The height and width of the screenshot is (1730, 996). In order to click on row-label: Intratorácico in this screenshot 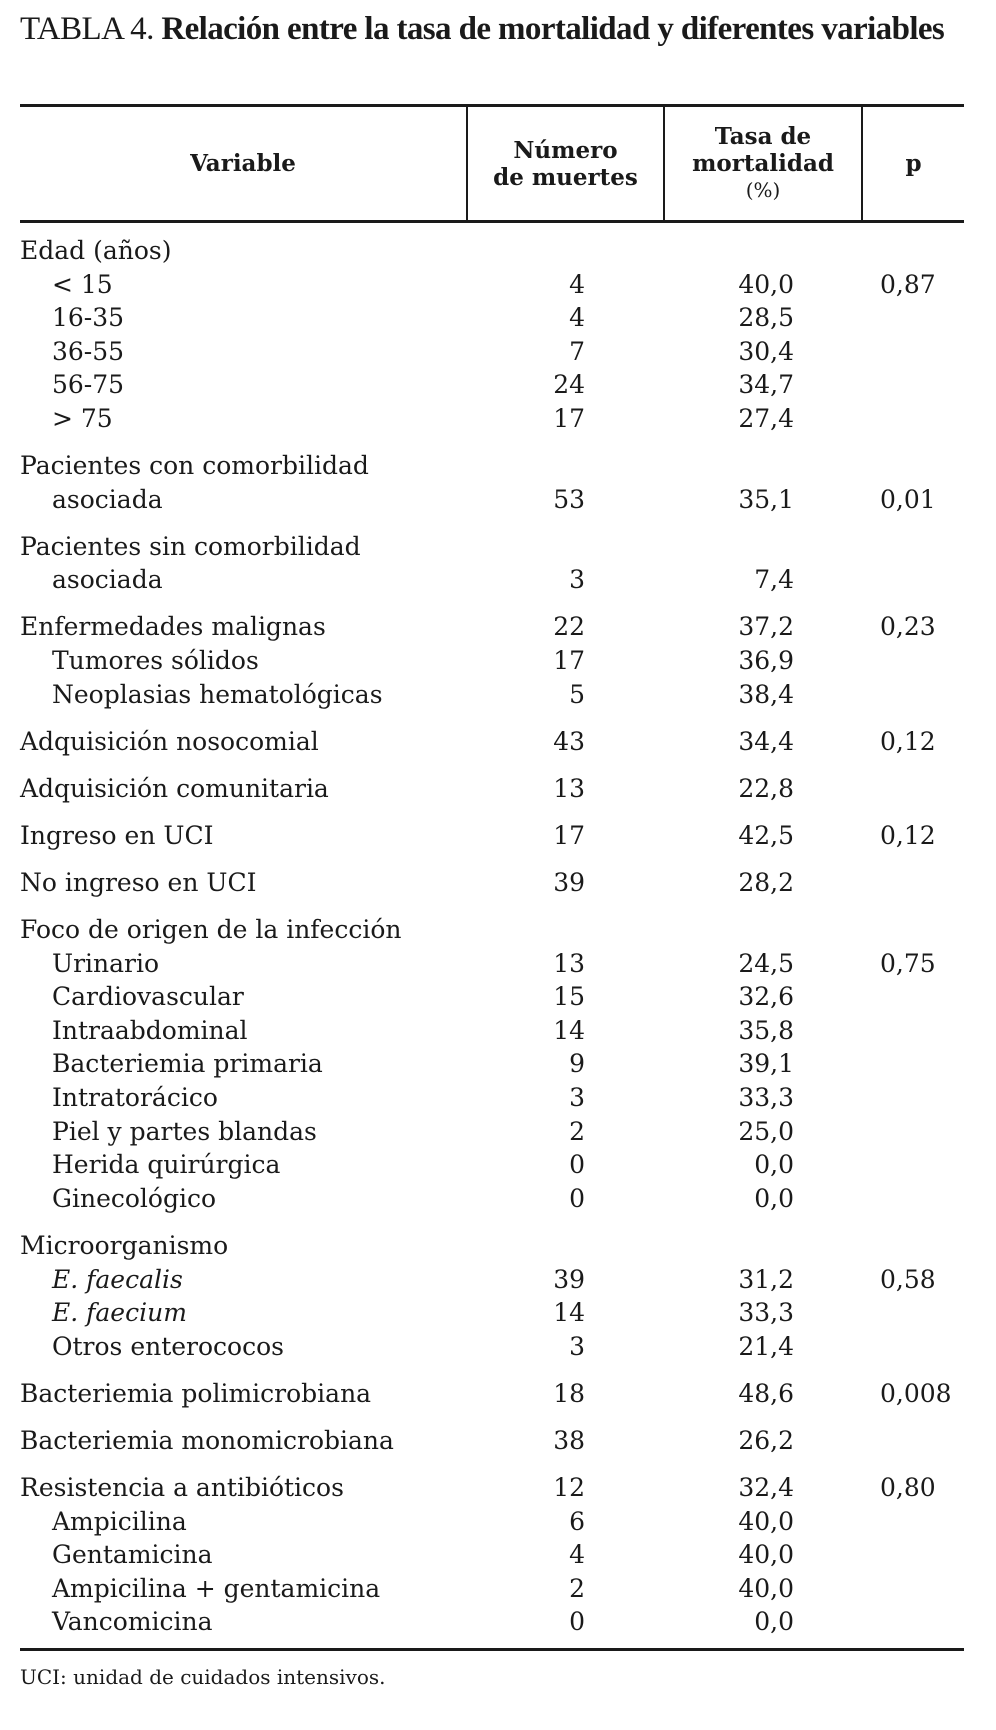, I will do `click(135, 1098)`.